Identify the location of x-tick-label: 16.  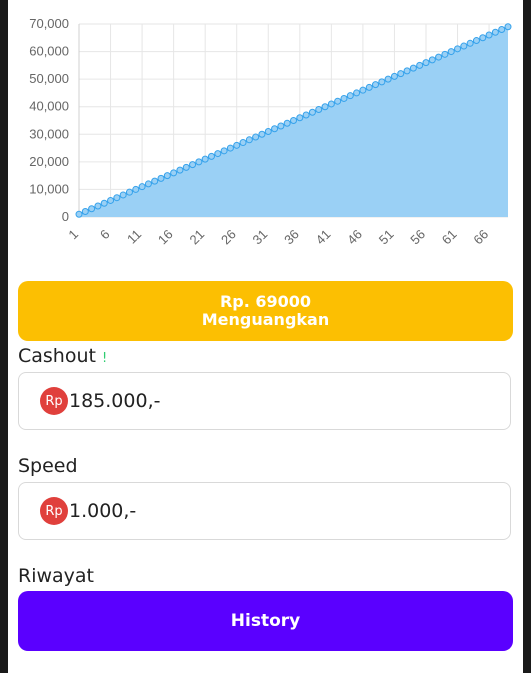
(165, 237).